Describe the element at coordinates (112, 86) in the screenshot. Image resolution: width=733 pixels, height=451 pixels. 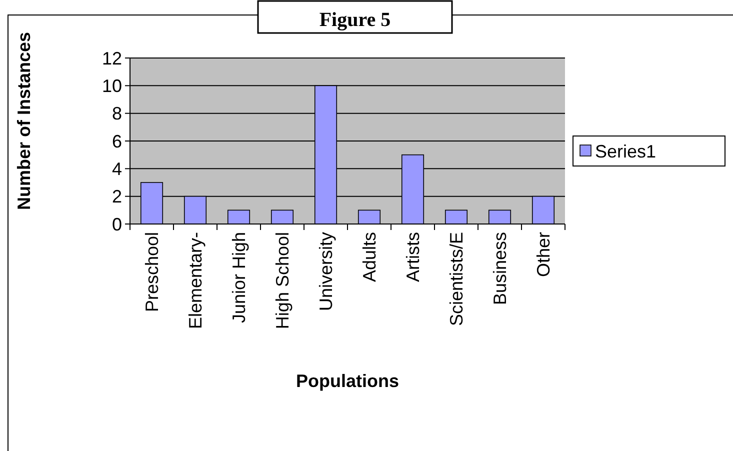
I see `y-tick-label: 10` at that location.